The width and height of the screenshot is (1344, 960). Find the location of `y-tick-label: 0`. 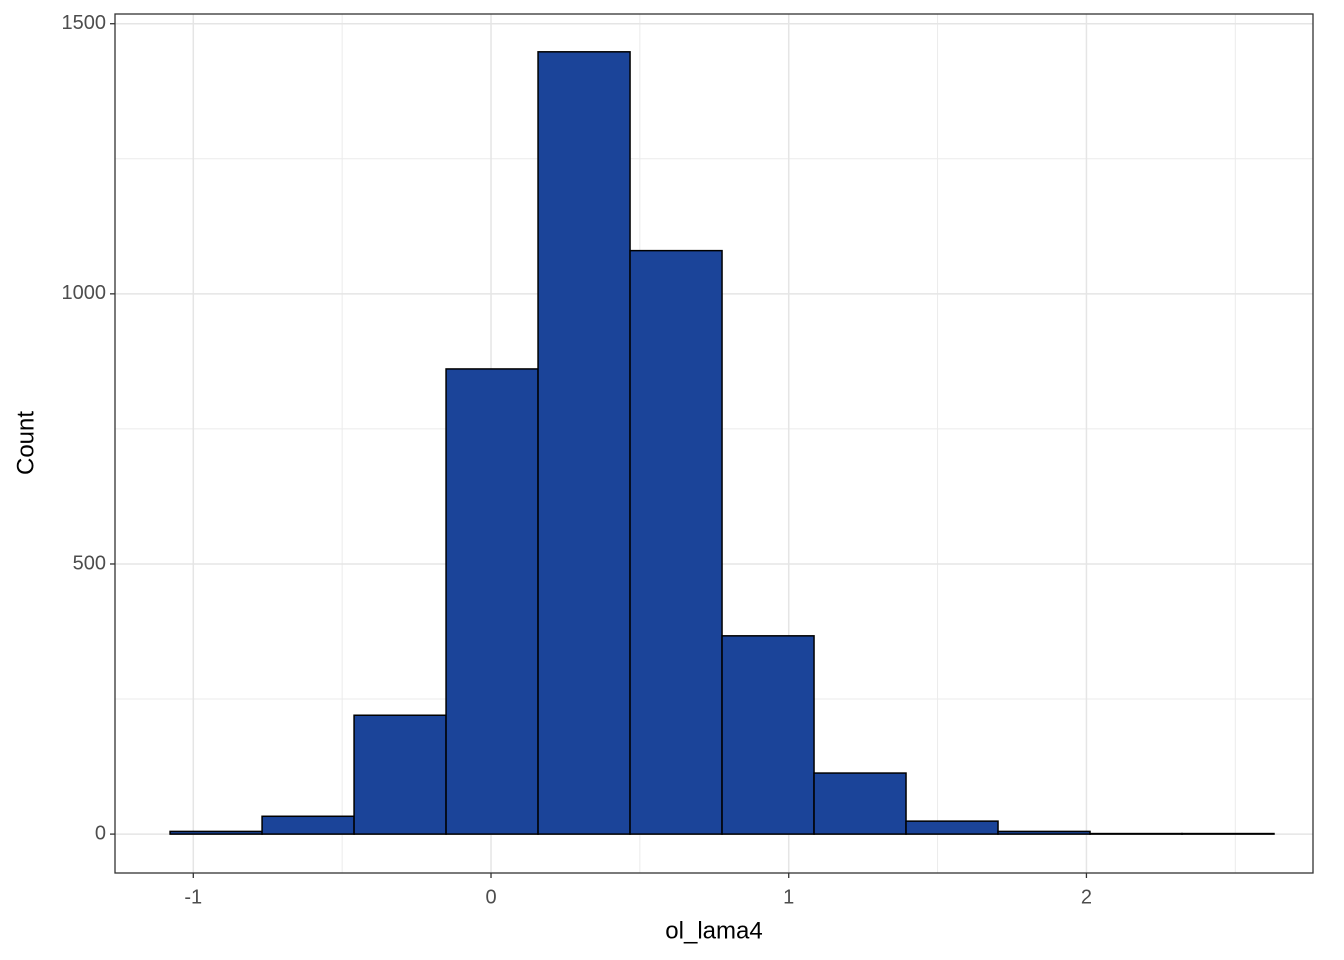

y-tick-label: 0 is located at coordinates (100, 833).